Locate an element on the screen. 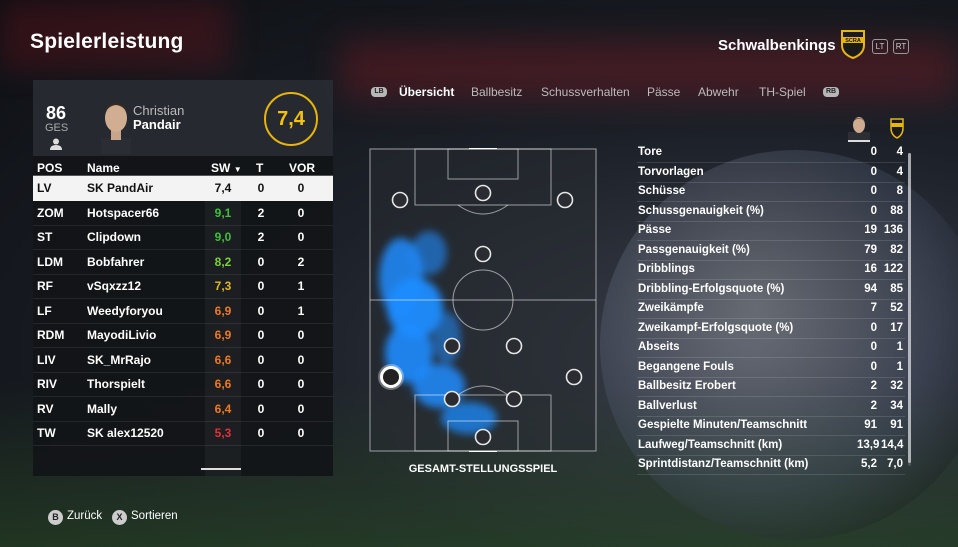 The height and width of the screenshot is (547, 958). stat-label: Schüsse is located at coordinates (662, 191).